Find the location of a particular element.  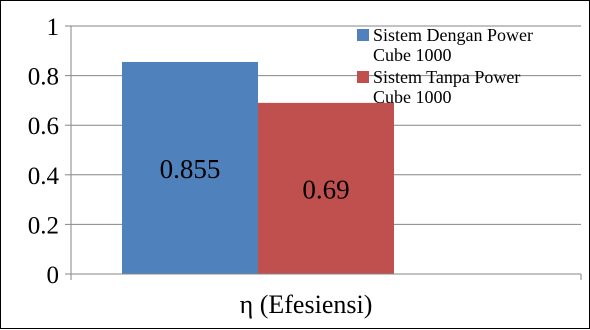

legend-label: Sistem Tanpa Power is located at coordinates (446, 77).